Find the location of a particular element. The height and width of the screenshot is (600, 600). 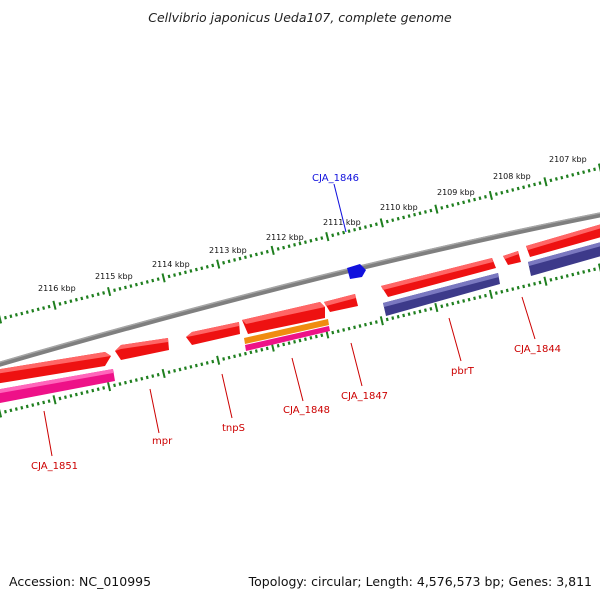

accession-text: Accession: NC_010995 is located at coordinates (80, 581).